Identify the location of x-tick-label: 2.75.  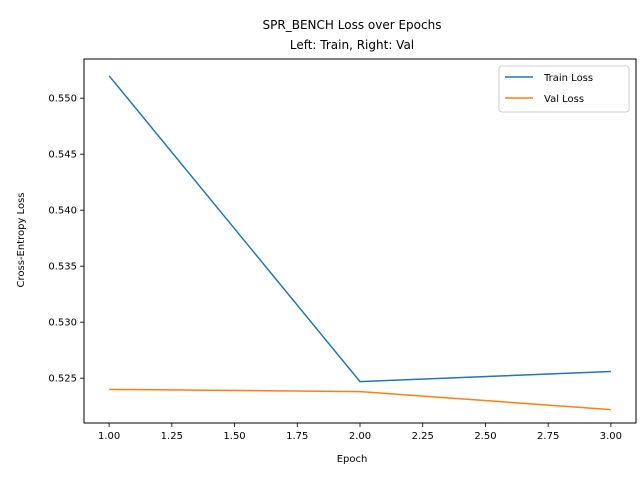
(548, 436).